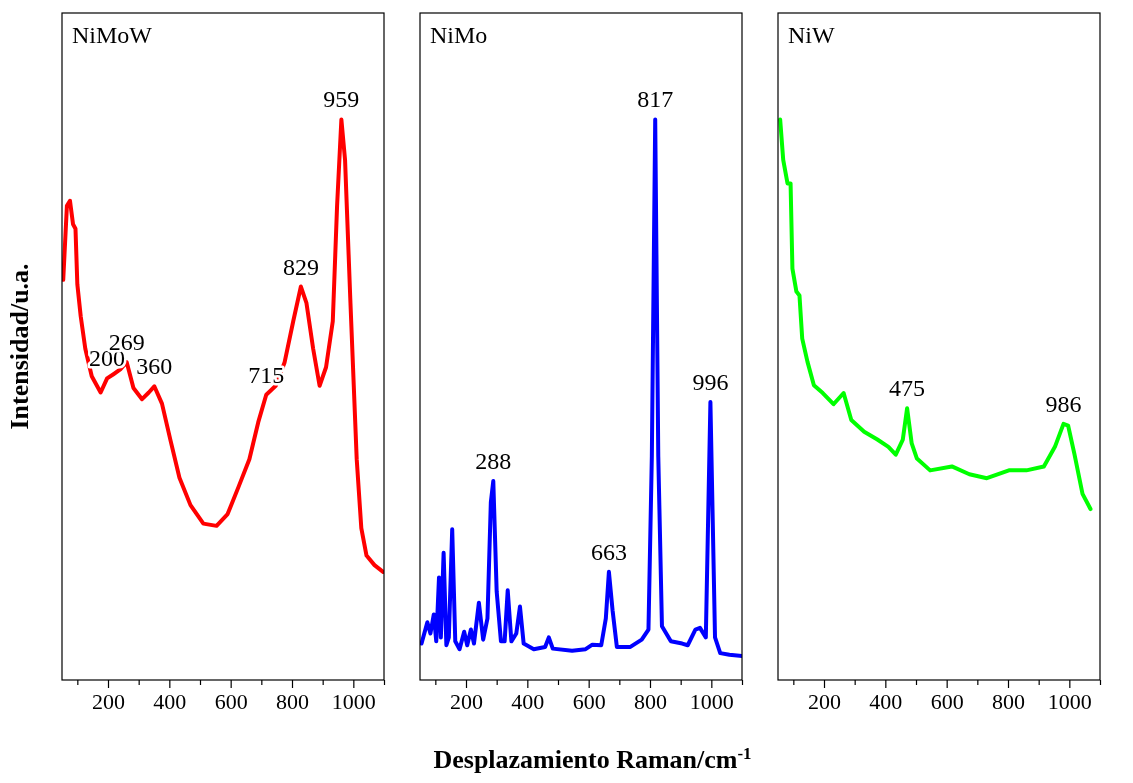 The image size is (1133, 783). I want to click on annotation: 663, so click(608, 551).